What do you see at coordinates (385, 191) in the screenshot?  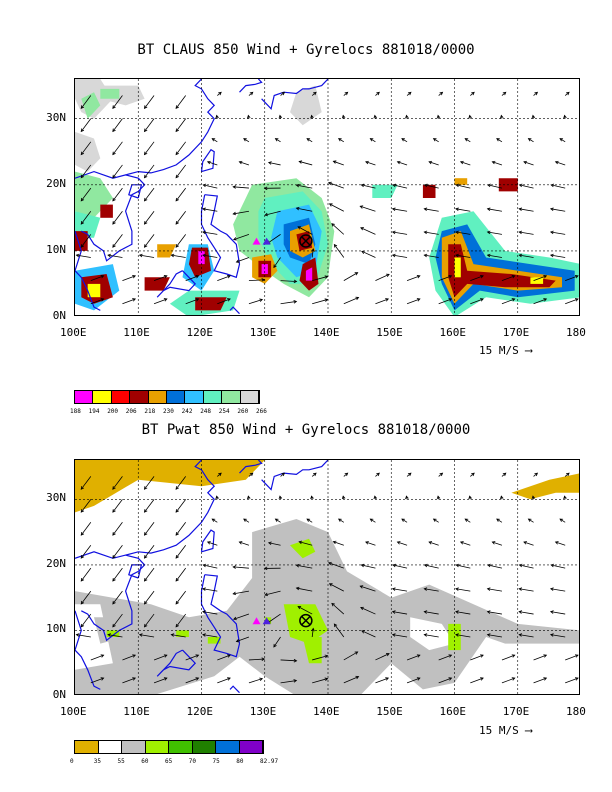 I see `cloud-cyan` at bounding box center [385, 191].